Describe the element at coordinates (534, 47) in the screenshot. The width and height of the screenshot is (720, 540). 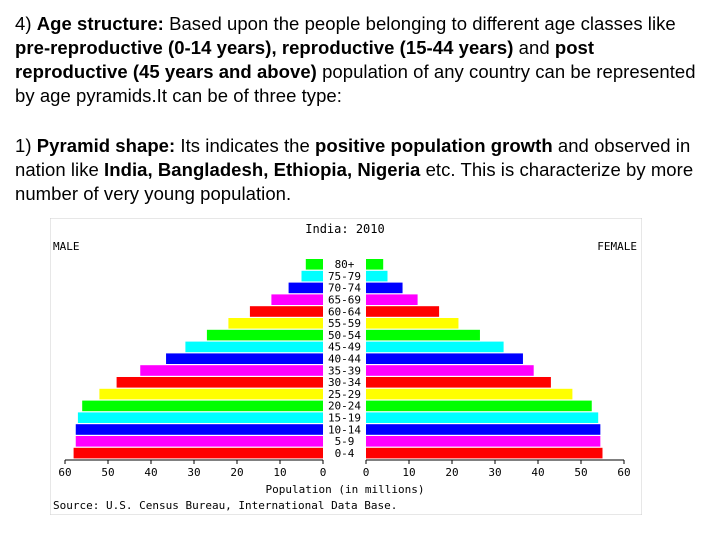
I see `body-text: and` at that location.